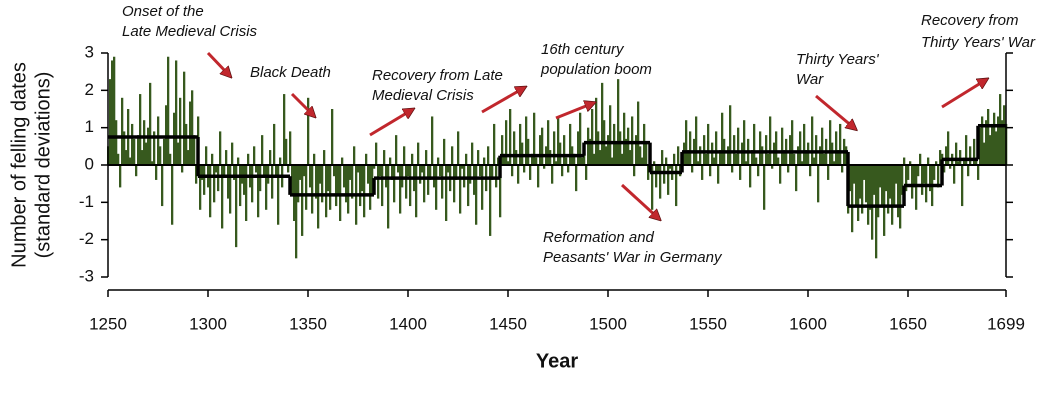 The width and height of the screenshot is (1056, 408). Describe the element at coordinates (599, 237) in the screenshot. I see `annotation: Reformation and` at that location.